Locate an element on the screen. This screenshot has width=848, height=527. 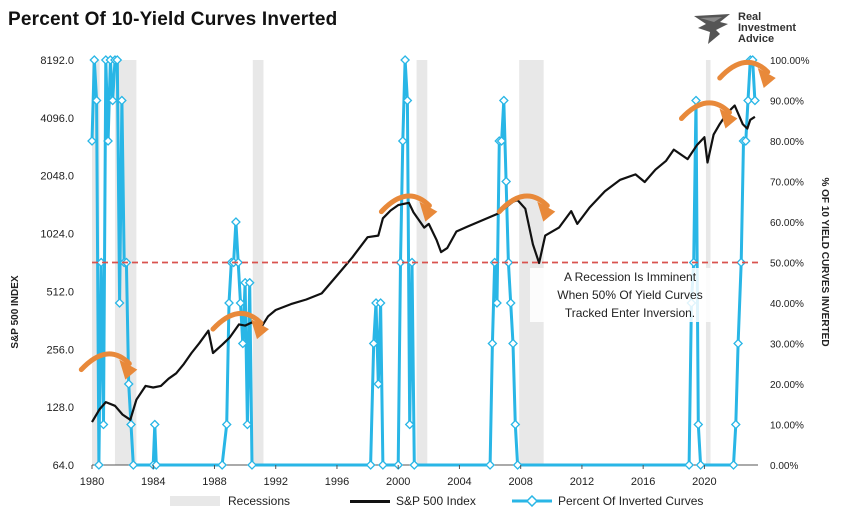
legend-item-sp500: S&P 500 Index is located at coordinates (413, 501).